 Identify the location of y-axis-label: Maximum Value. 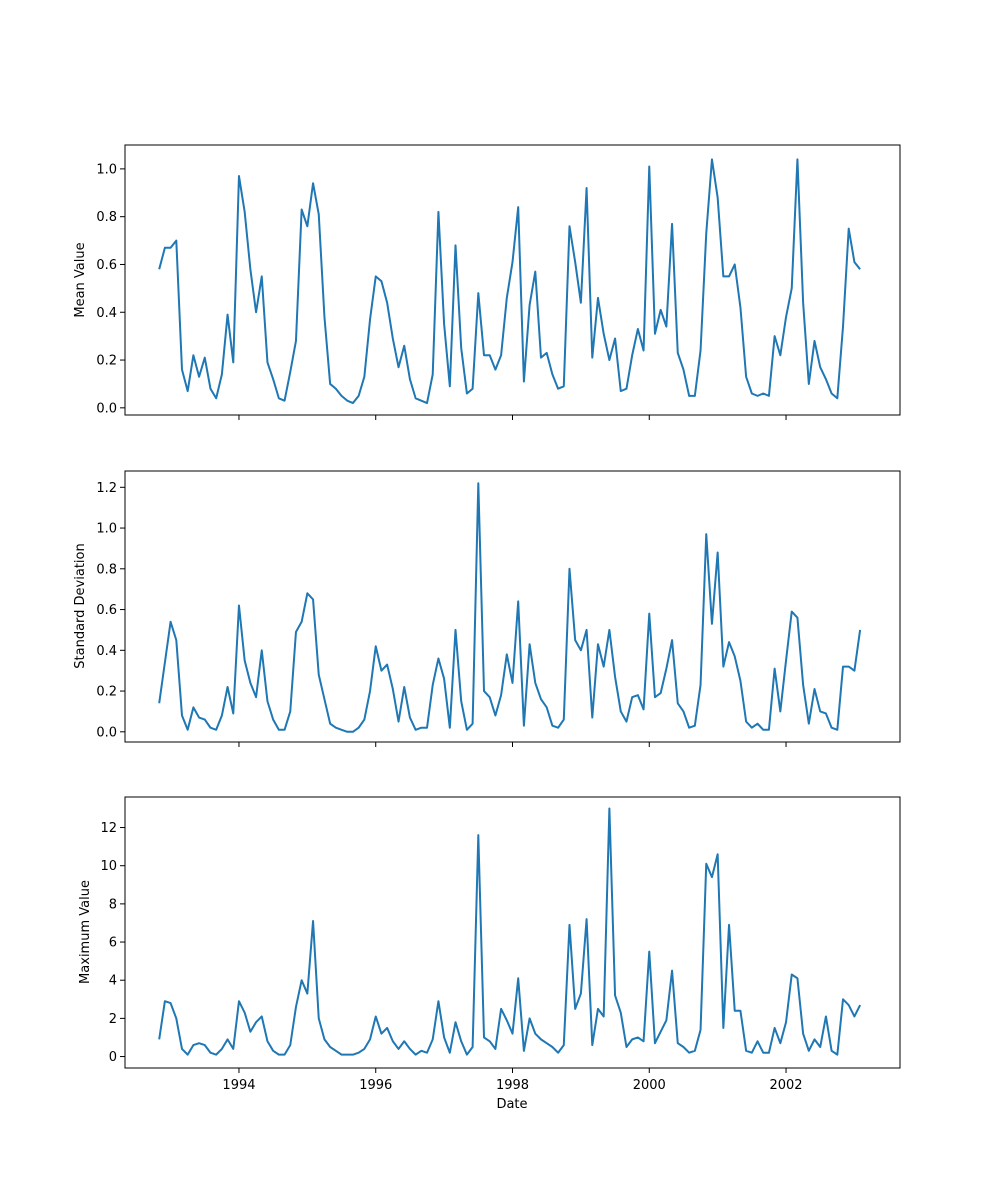
(85, 932).